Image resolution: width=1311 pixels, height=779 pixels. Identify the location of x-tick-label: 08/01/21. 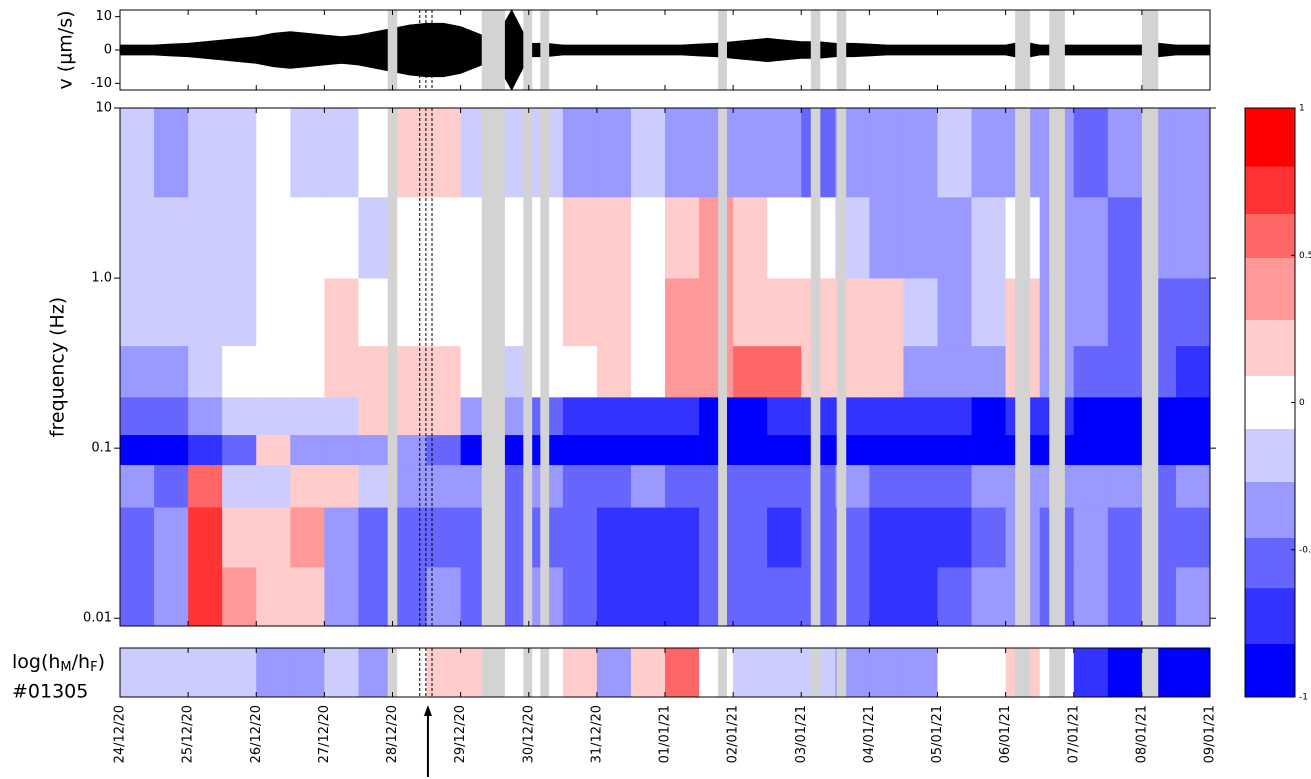
(1141, 734).